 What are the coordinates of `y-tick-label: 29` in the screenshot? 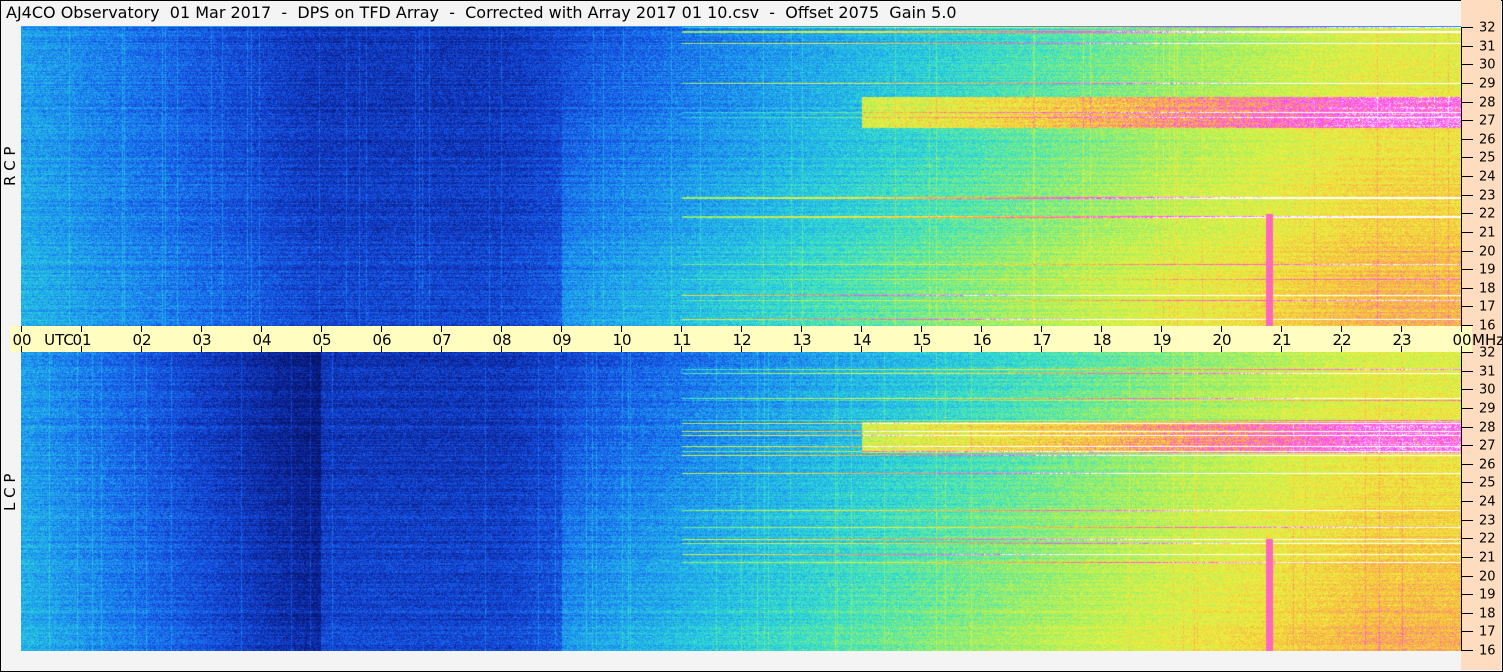 It's located at (1487, 409).